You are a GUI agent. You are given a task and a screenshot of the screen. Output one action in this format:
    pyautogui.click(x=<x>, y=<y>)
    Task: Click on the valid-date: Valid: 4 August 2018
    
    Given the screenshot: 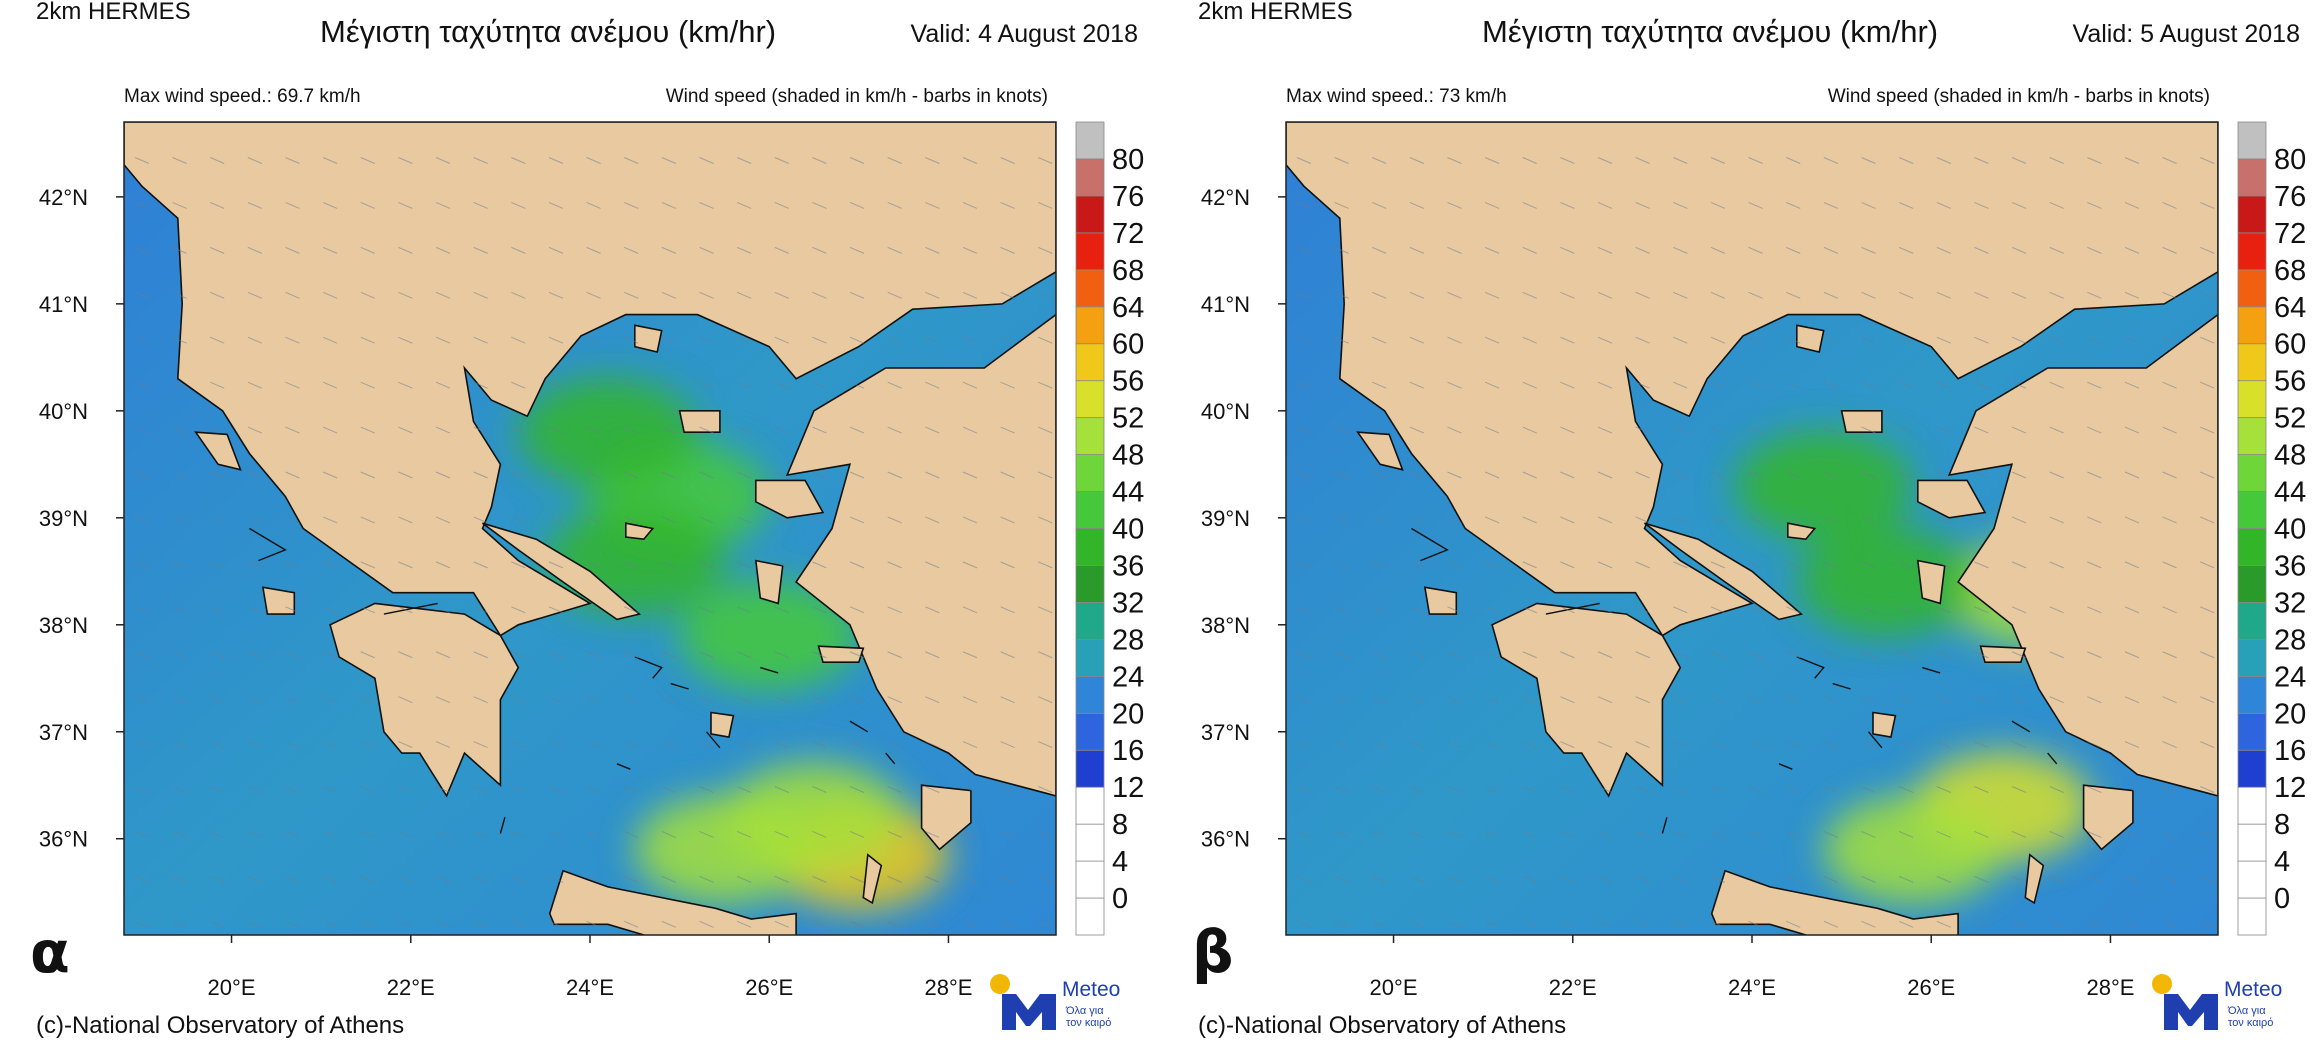 What is the action you would take?
    pyautogui.click(x=1024, y=34)
    